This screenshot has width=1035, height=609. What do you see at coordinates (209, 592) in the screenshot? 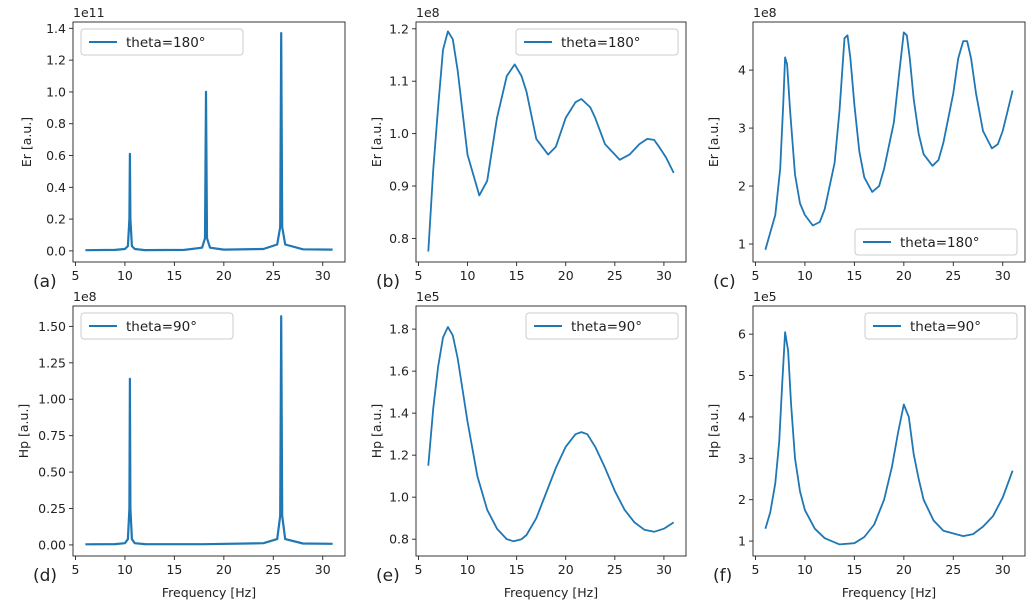
I see `x-axis-label: Frequency [Hz]` at bounding box center [209, 592].